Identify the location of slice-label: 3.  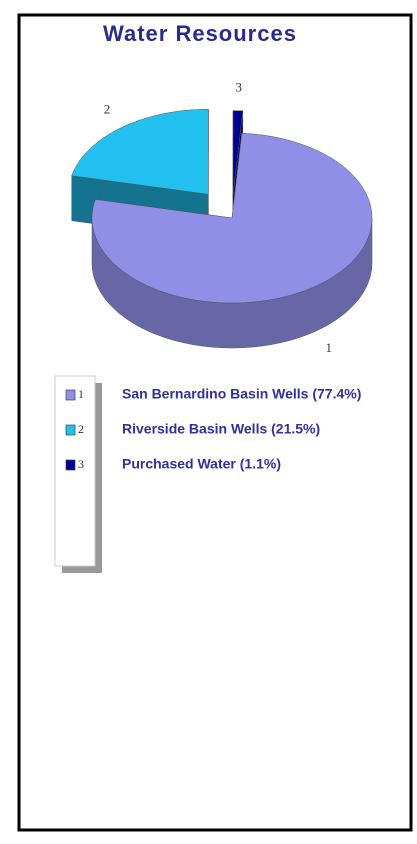
(238, 87).